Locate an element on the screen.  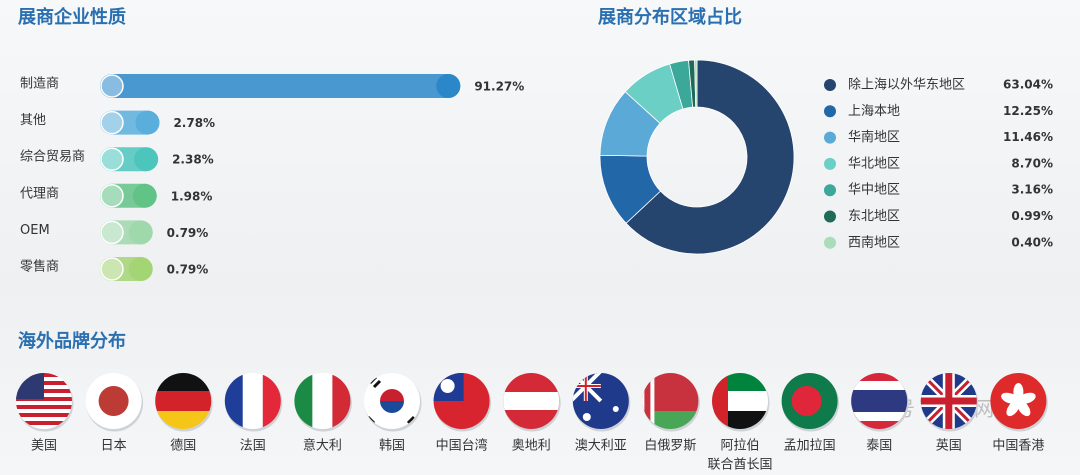
value-label: 91.27% is located at coordinates (499, 87).